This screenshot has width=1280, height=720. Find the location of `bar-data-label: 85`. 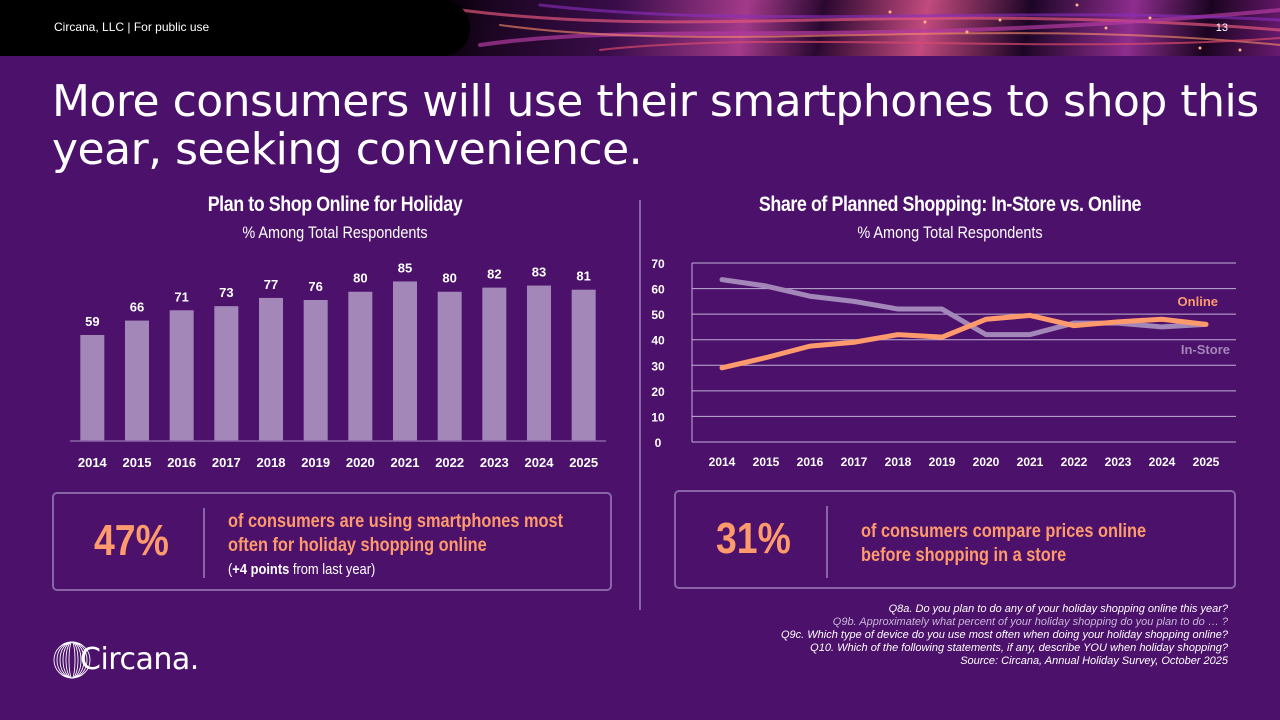

bar-data-label: 85 is located at coordinates (405, 267).